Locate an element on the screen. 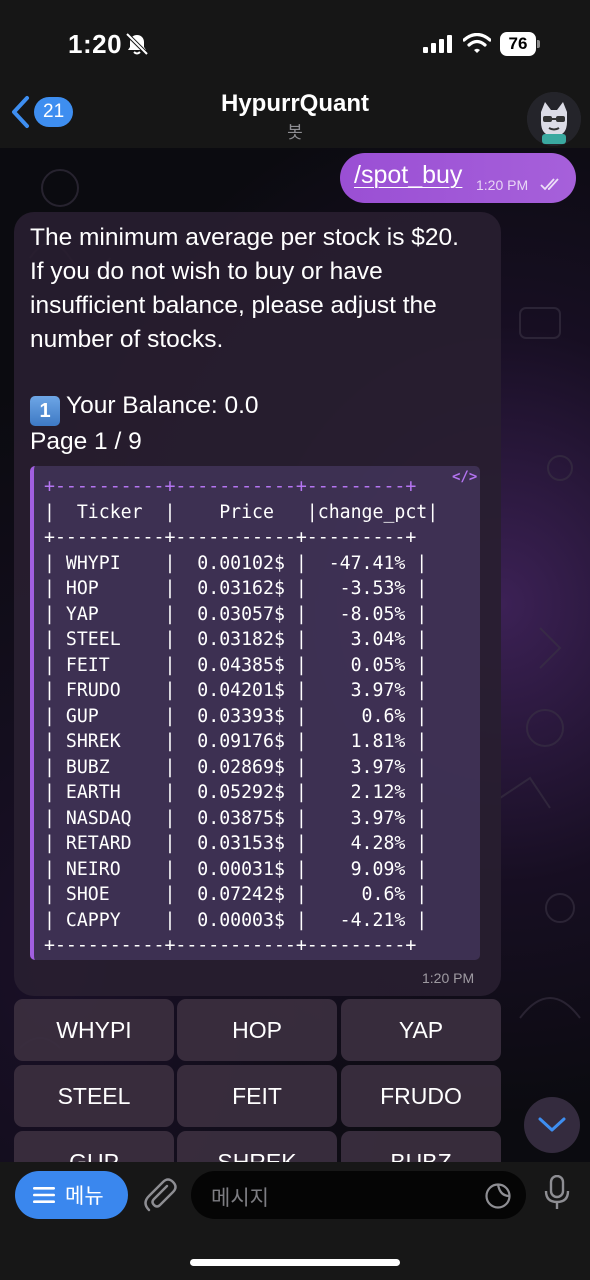 This screenshot has height=1280, width=590. table-row: | HOP | 0.03162$ | -3.53% | is located at coordinates (236, 588).